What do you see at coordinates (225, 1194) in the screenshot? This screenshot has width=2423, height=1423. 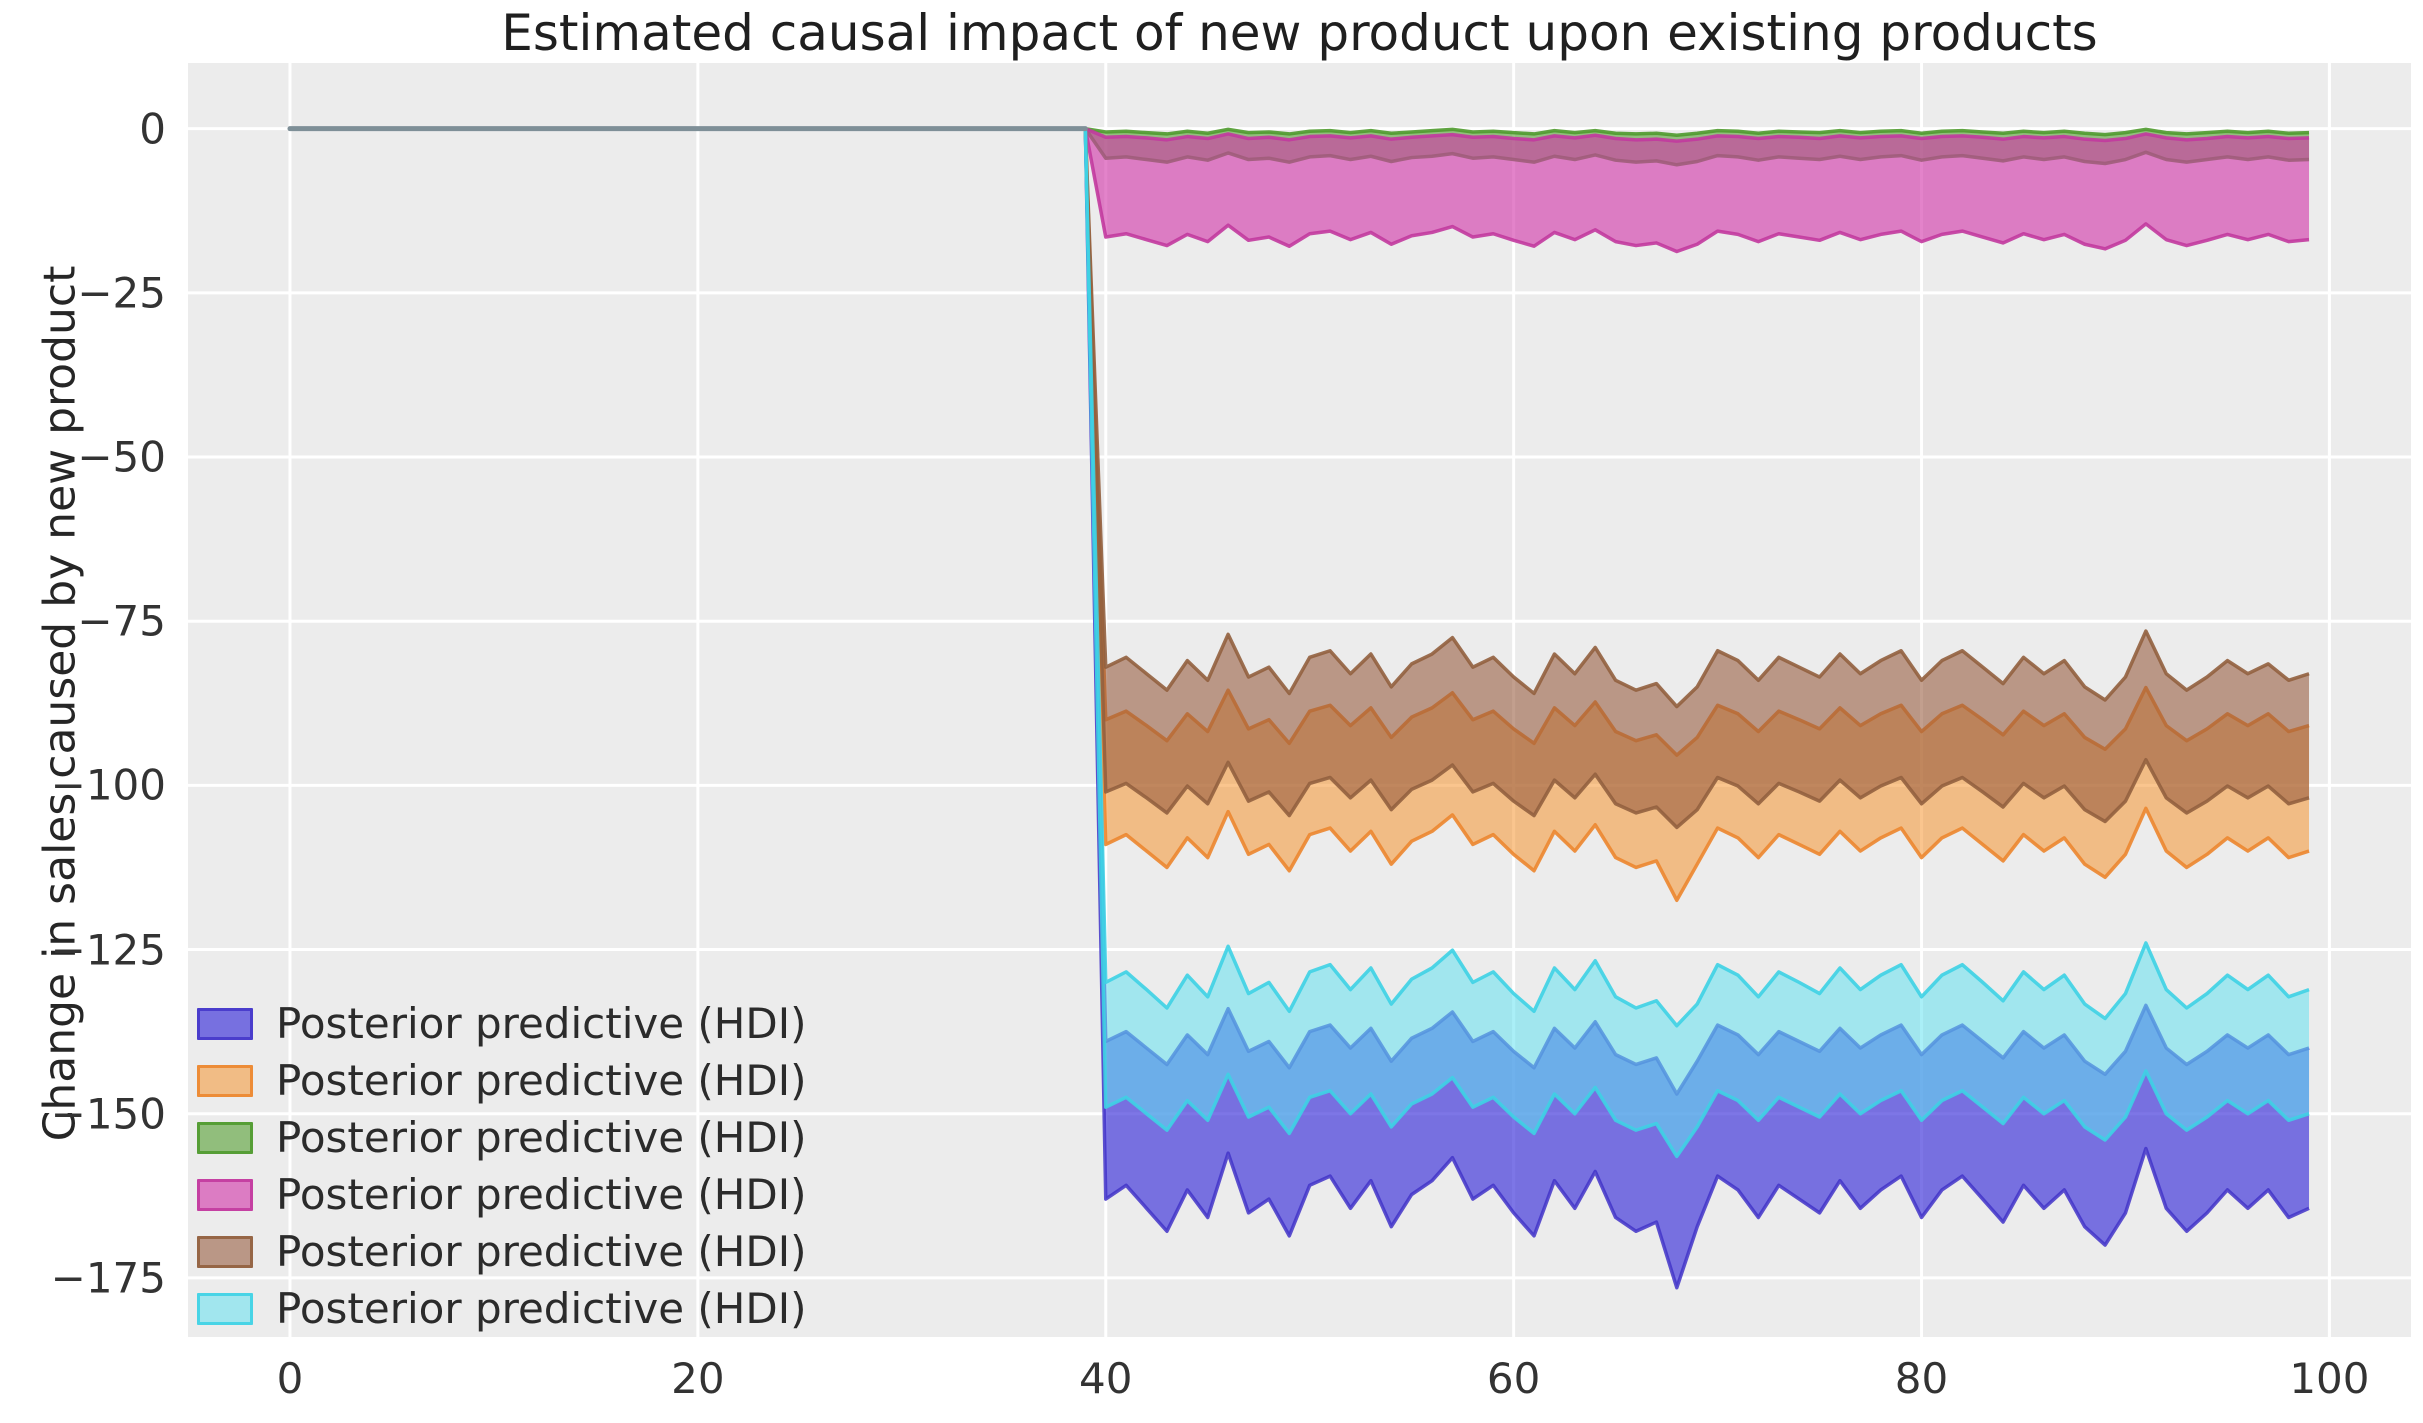 I see `legend-swatch-band-pink` at bounding box center [225, 1194].